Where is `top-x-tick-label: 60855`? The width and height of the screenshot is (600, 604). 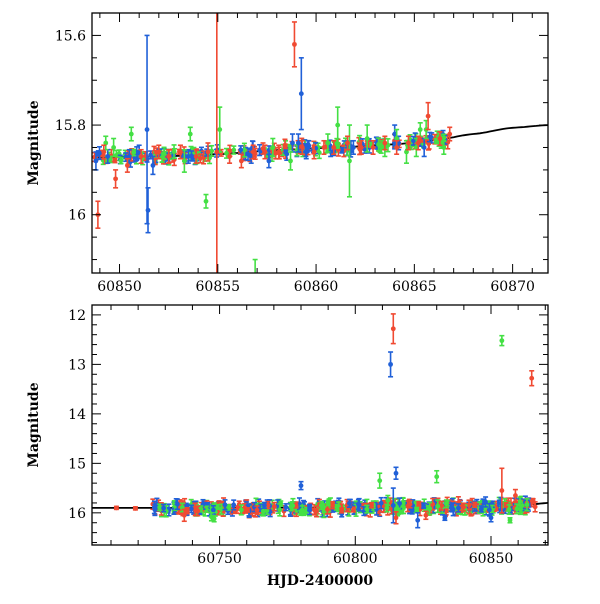 top-x-tick-label: 60855 is located at coordinates (218, 287).